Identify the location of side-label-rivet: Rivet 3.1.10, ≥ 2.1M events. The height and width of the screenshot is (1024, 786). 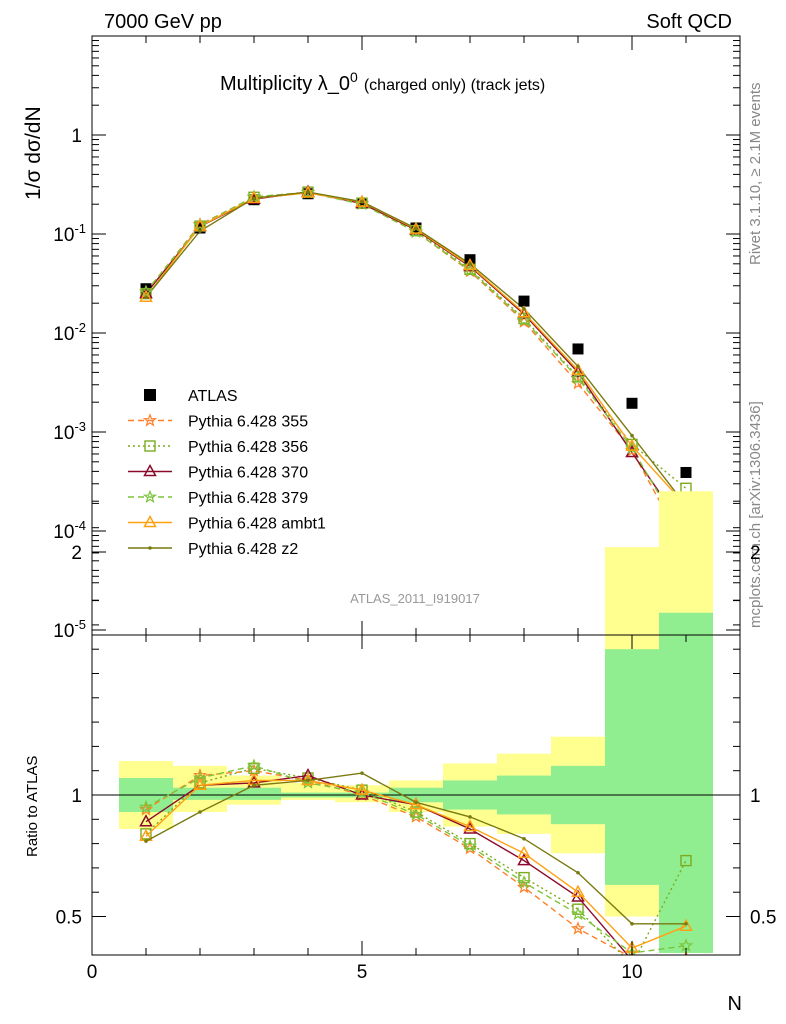
(755, 174).